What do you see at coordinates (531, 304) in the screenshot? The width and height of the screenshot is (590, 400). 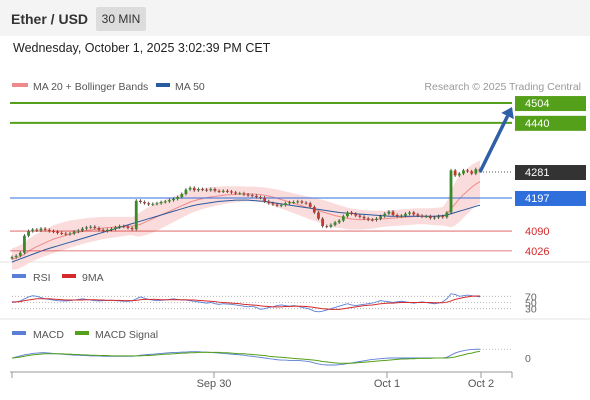 I see `rsi-level-label-50: 50` at bounding box center [531, 304].